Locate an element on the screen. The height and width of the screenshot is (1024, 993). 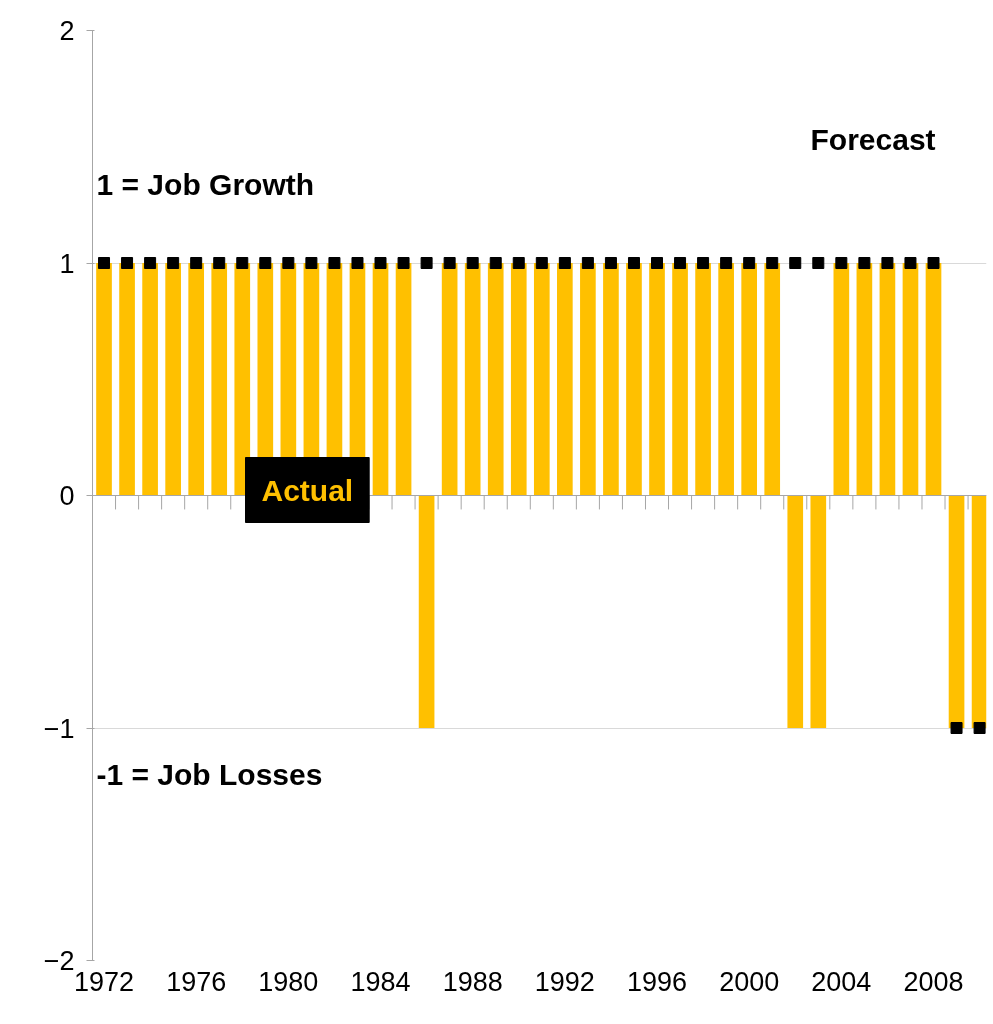
y-tick-label: 0 is located at coordinates (67, 496).